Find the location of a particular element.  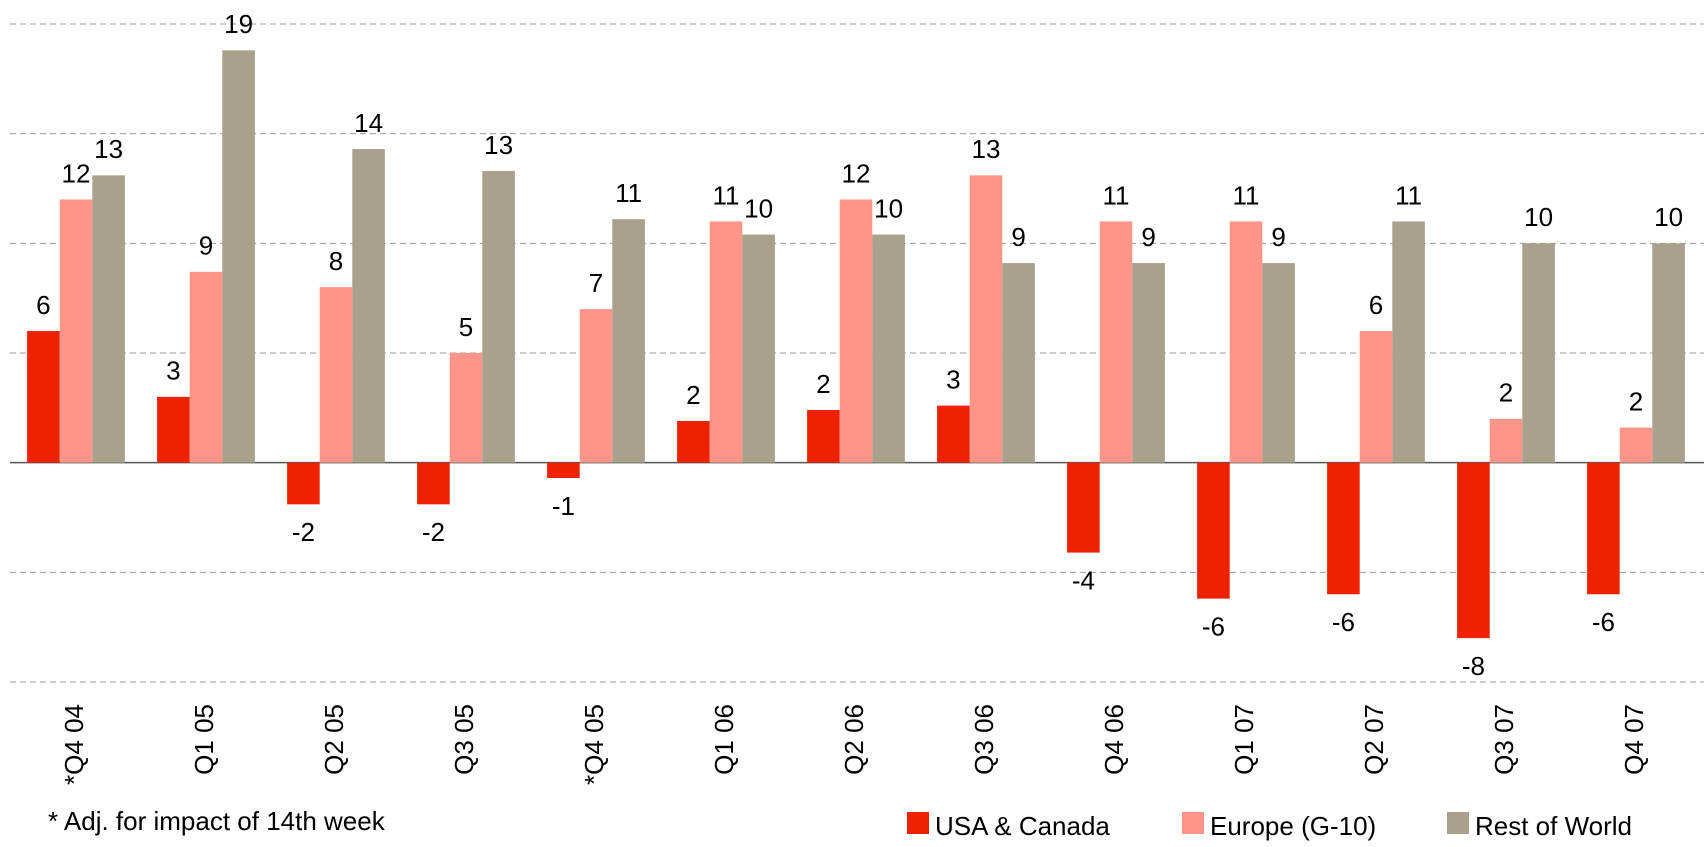

x-tick-label: *Q4 05 is located at coordinates (594, 744).